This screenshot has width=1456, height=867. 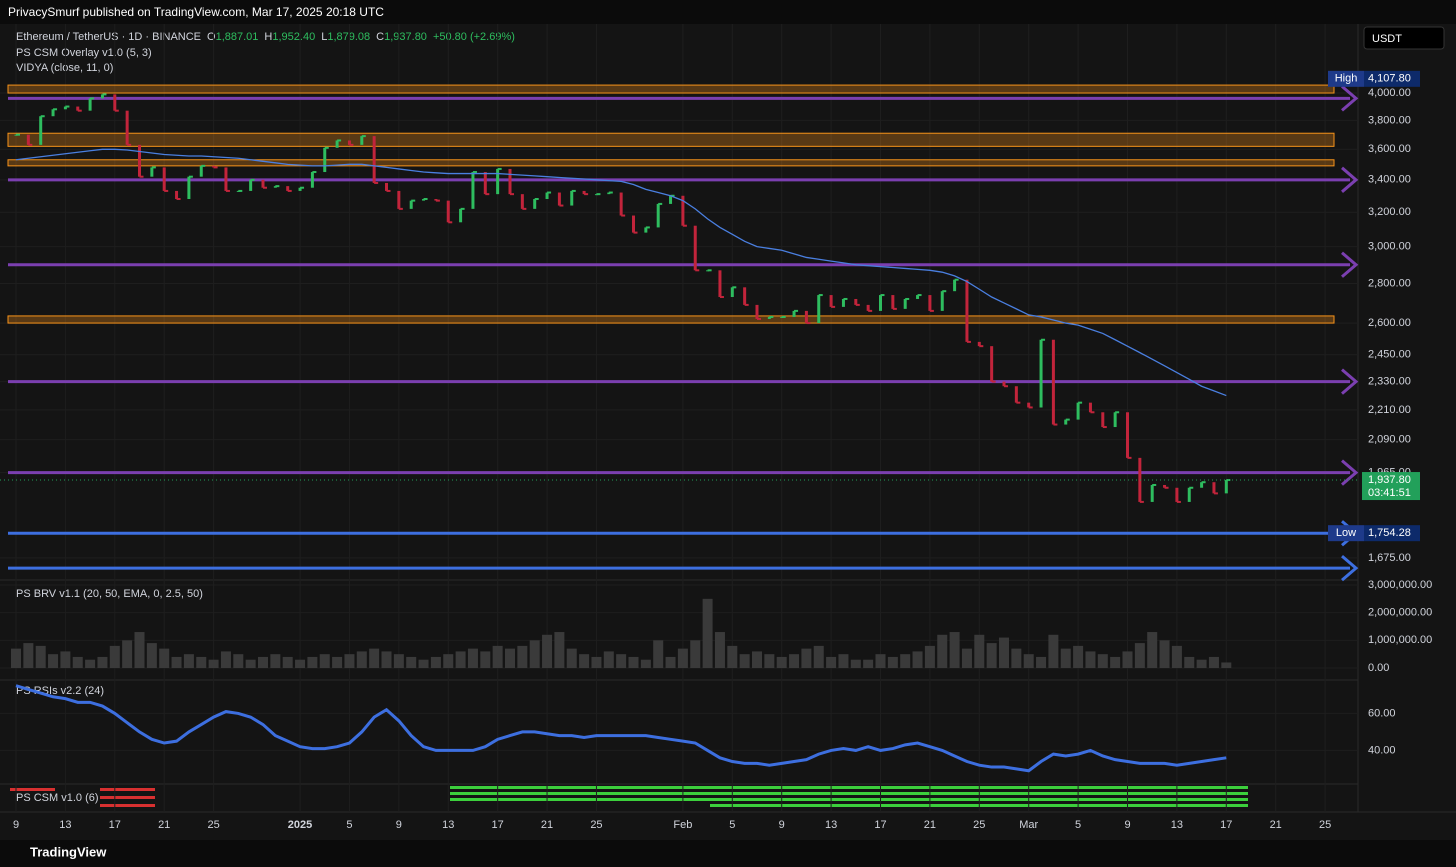 What do you see at coordinates (1378, 668) in the screenshot?
I see `y-tick-label: 0.00` at bounding box center [1378, 668].